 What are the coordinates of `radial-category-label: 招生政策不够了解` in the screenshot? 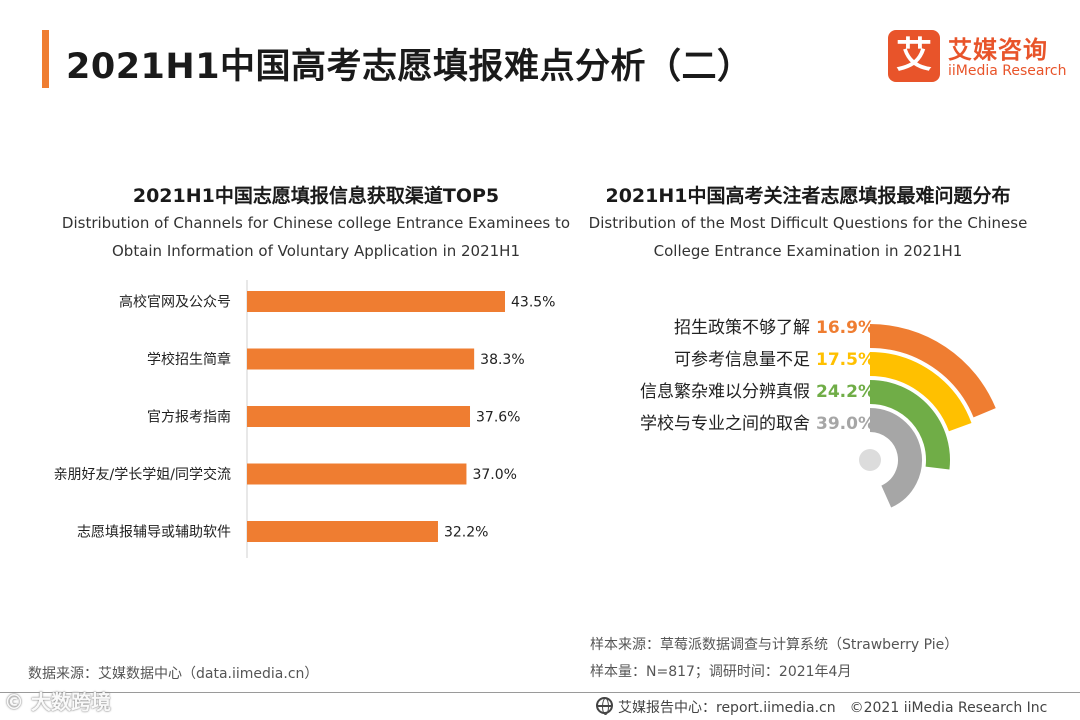 It's located at (742, 328).